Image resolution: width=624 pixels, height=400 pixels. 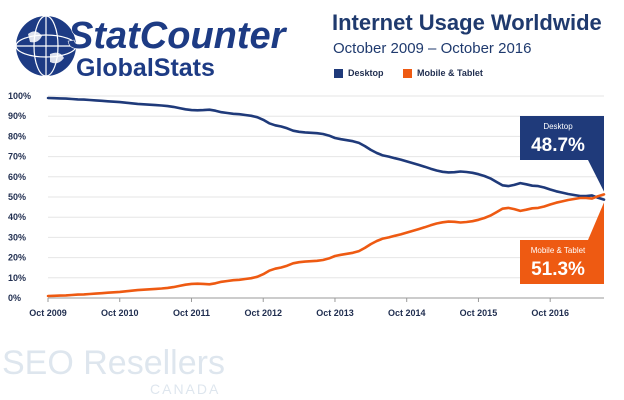 What do you see at coordinates (17, 278) in the screenshot?
I see `y-tick-label: 10%` at bounding box center [17, 278].